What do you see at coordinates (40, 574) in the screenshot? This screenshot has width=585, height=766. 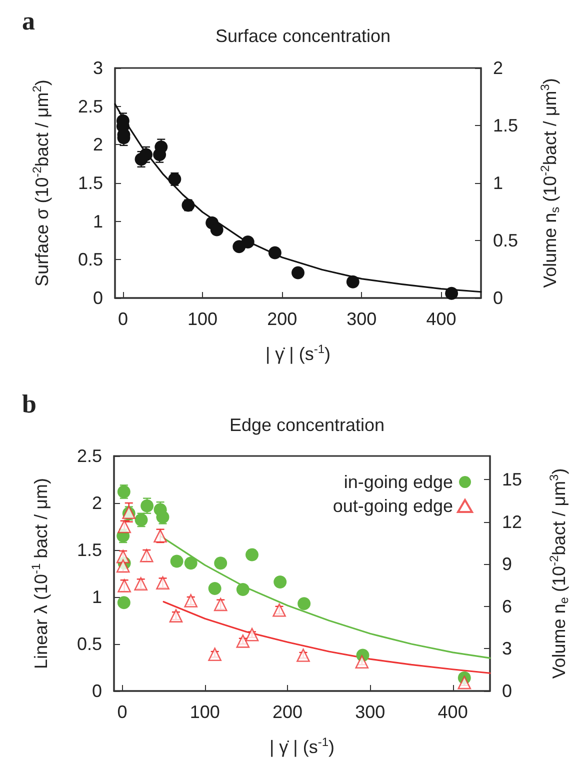 I see `y-axis-title: Linear λ (10-1 bact / μm)` at bounding box center [40, 574].